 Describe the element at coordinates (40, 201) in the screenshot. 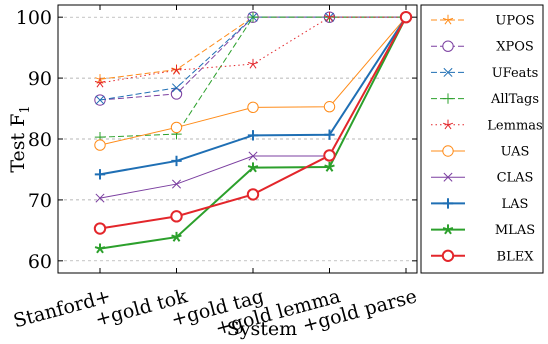

I see `y-tick-label: 70` at that location.